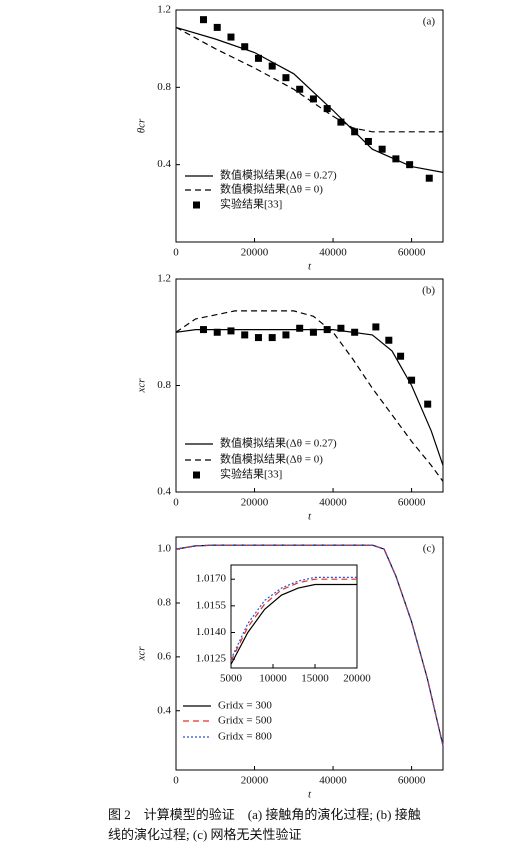 The image size is (513, 854). I want to click on y-tick-label: 1.0170, so click(211, 579).